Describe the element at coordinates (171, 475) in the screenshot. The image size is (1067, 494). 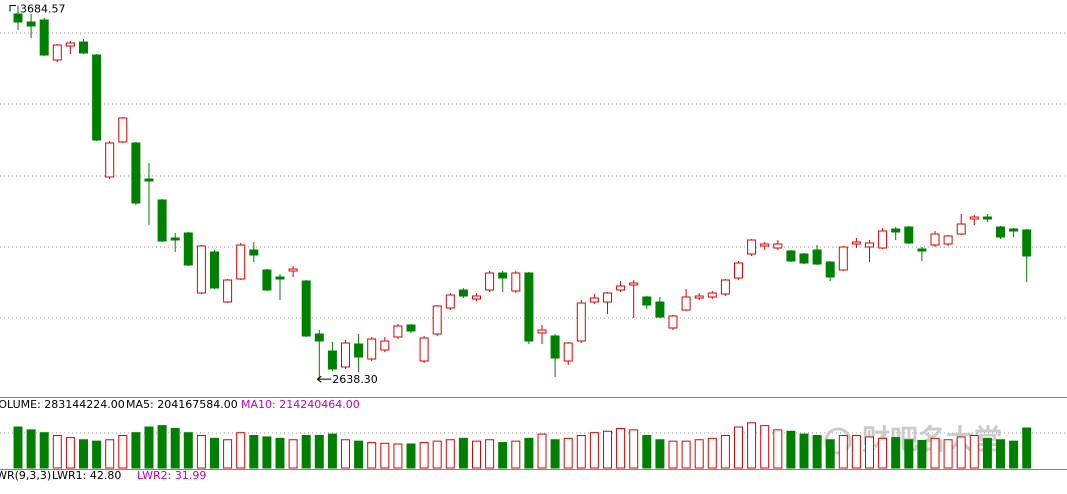
I see `lwr-legend: LWR2: 31.99` at that location.